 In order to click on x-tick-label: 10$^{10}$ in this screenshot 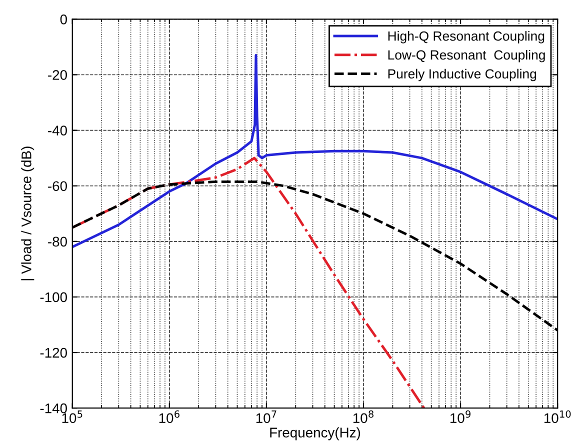, I will do `click(557, 417)`.